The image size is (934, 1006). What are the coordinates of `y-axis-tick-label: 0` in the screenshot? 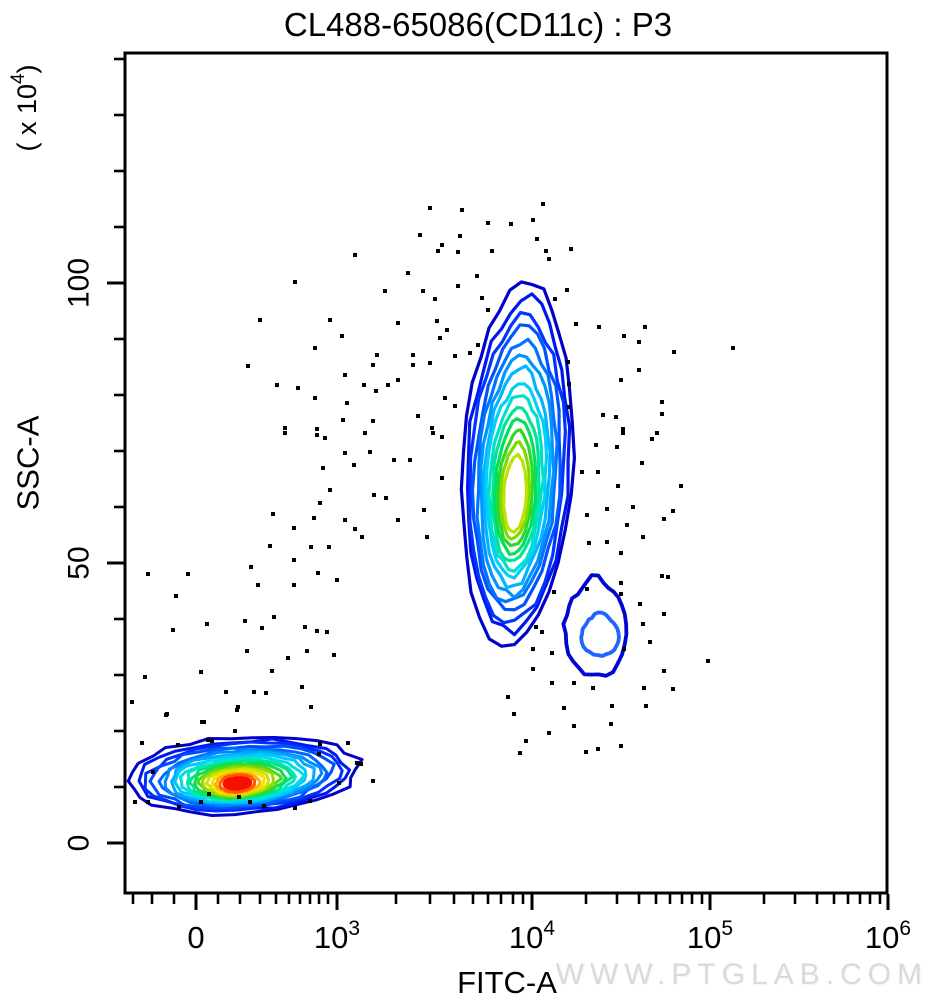 It's located at (79, 843).